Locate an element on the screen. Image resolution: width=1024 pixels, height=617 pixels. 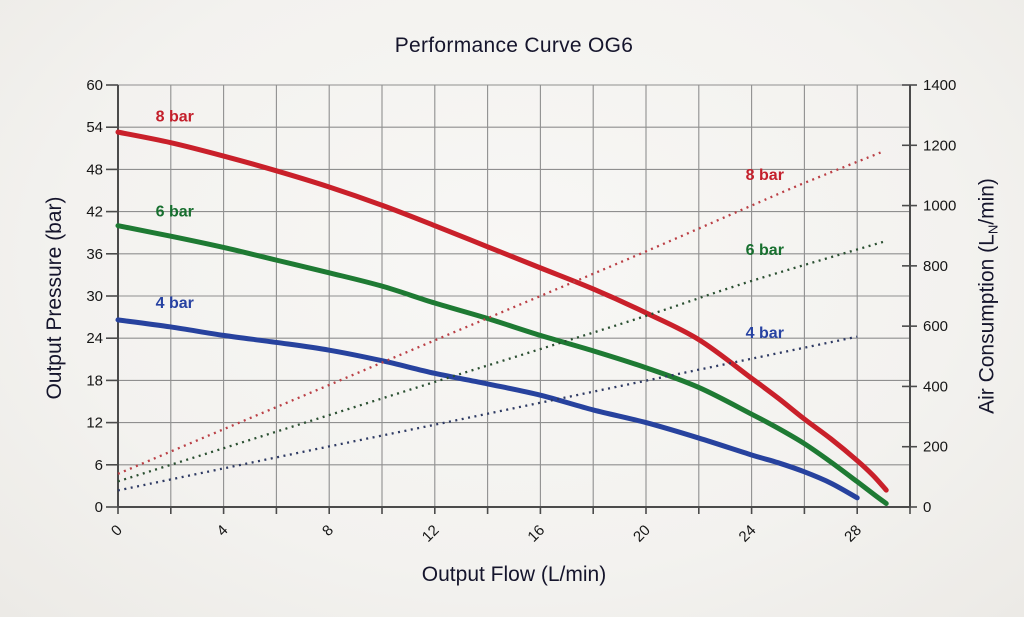
x-tick-label: 16 is located at coordinates (536, 534).